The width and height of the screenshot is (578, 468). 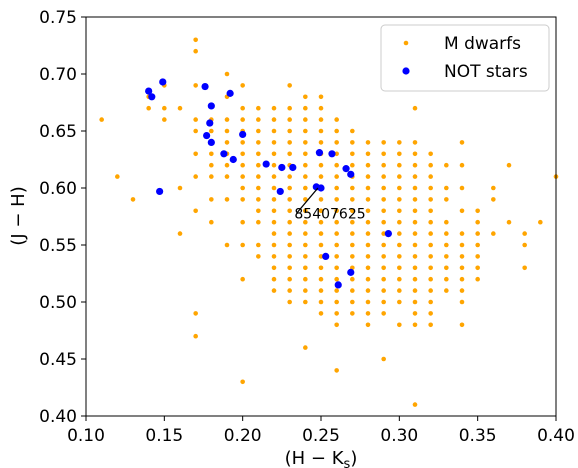 I want to click on annotation-label: 85407625, so click(x=329, y=215).